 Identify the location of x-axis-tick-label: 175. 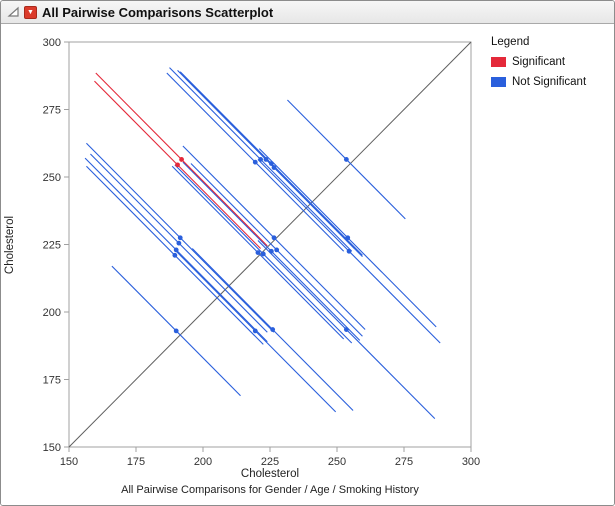
(136, 462).